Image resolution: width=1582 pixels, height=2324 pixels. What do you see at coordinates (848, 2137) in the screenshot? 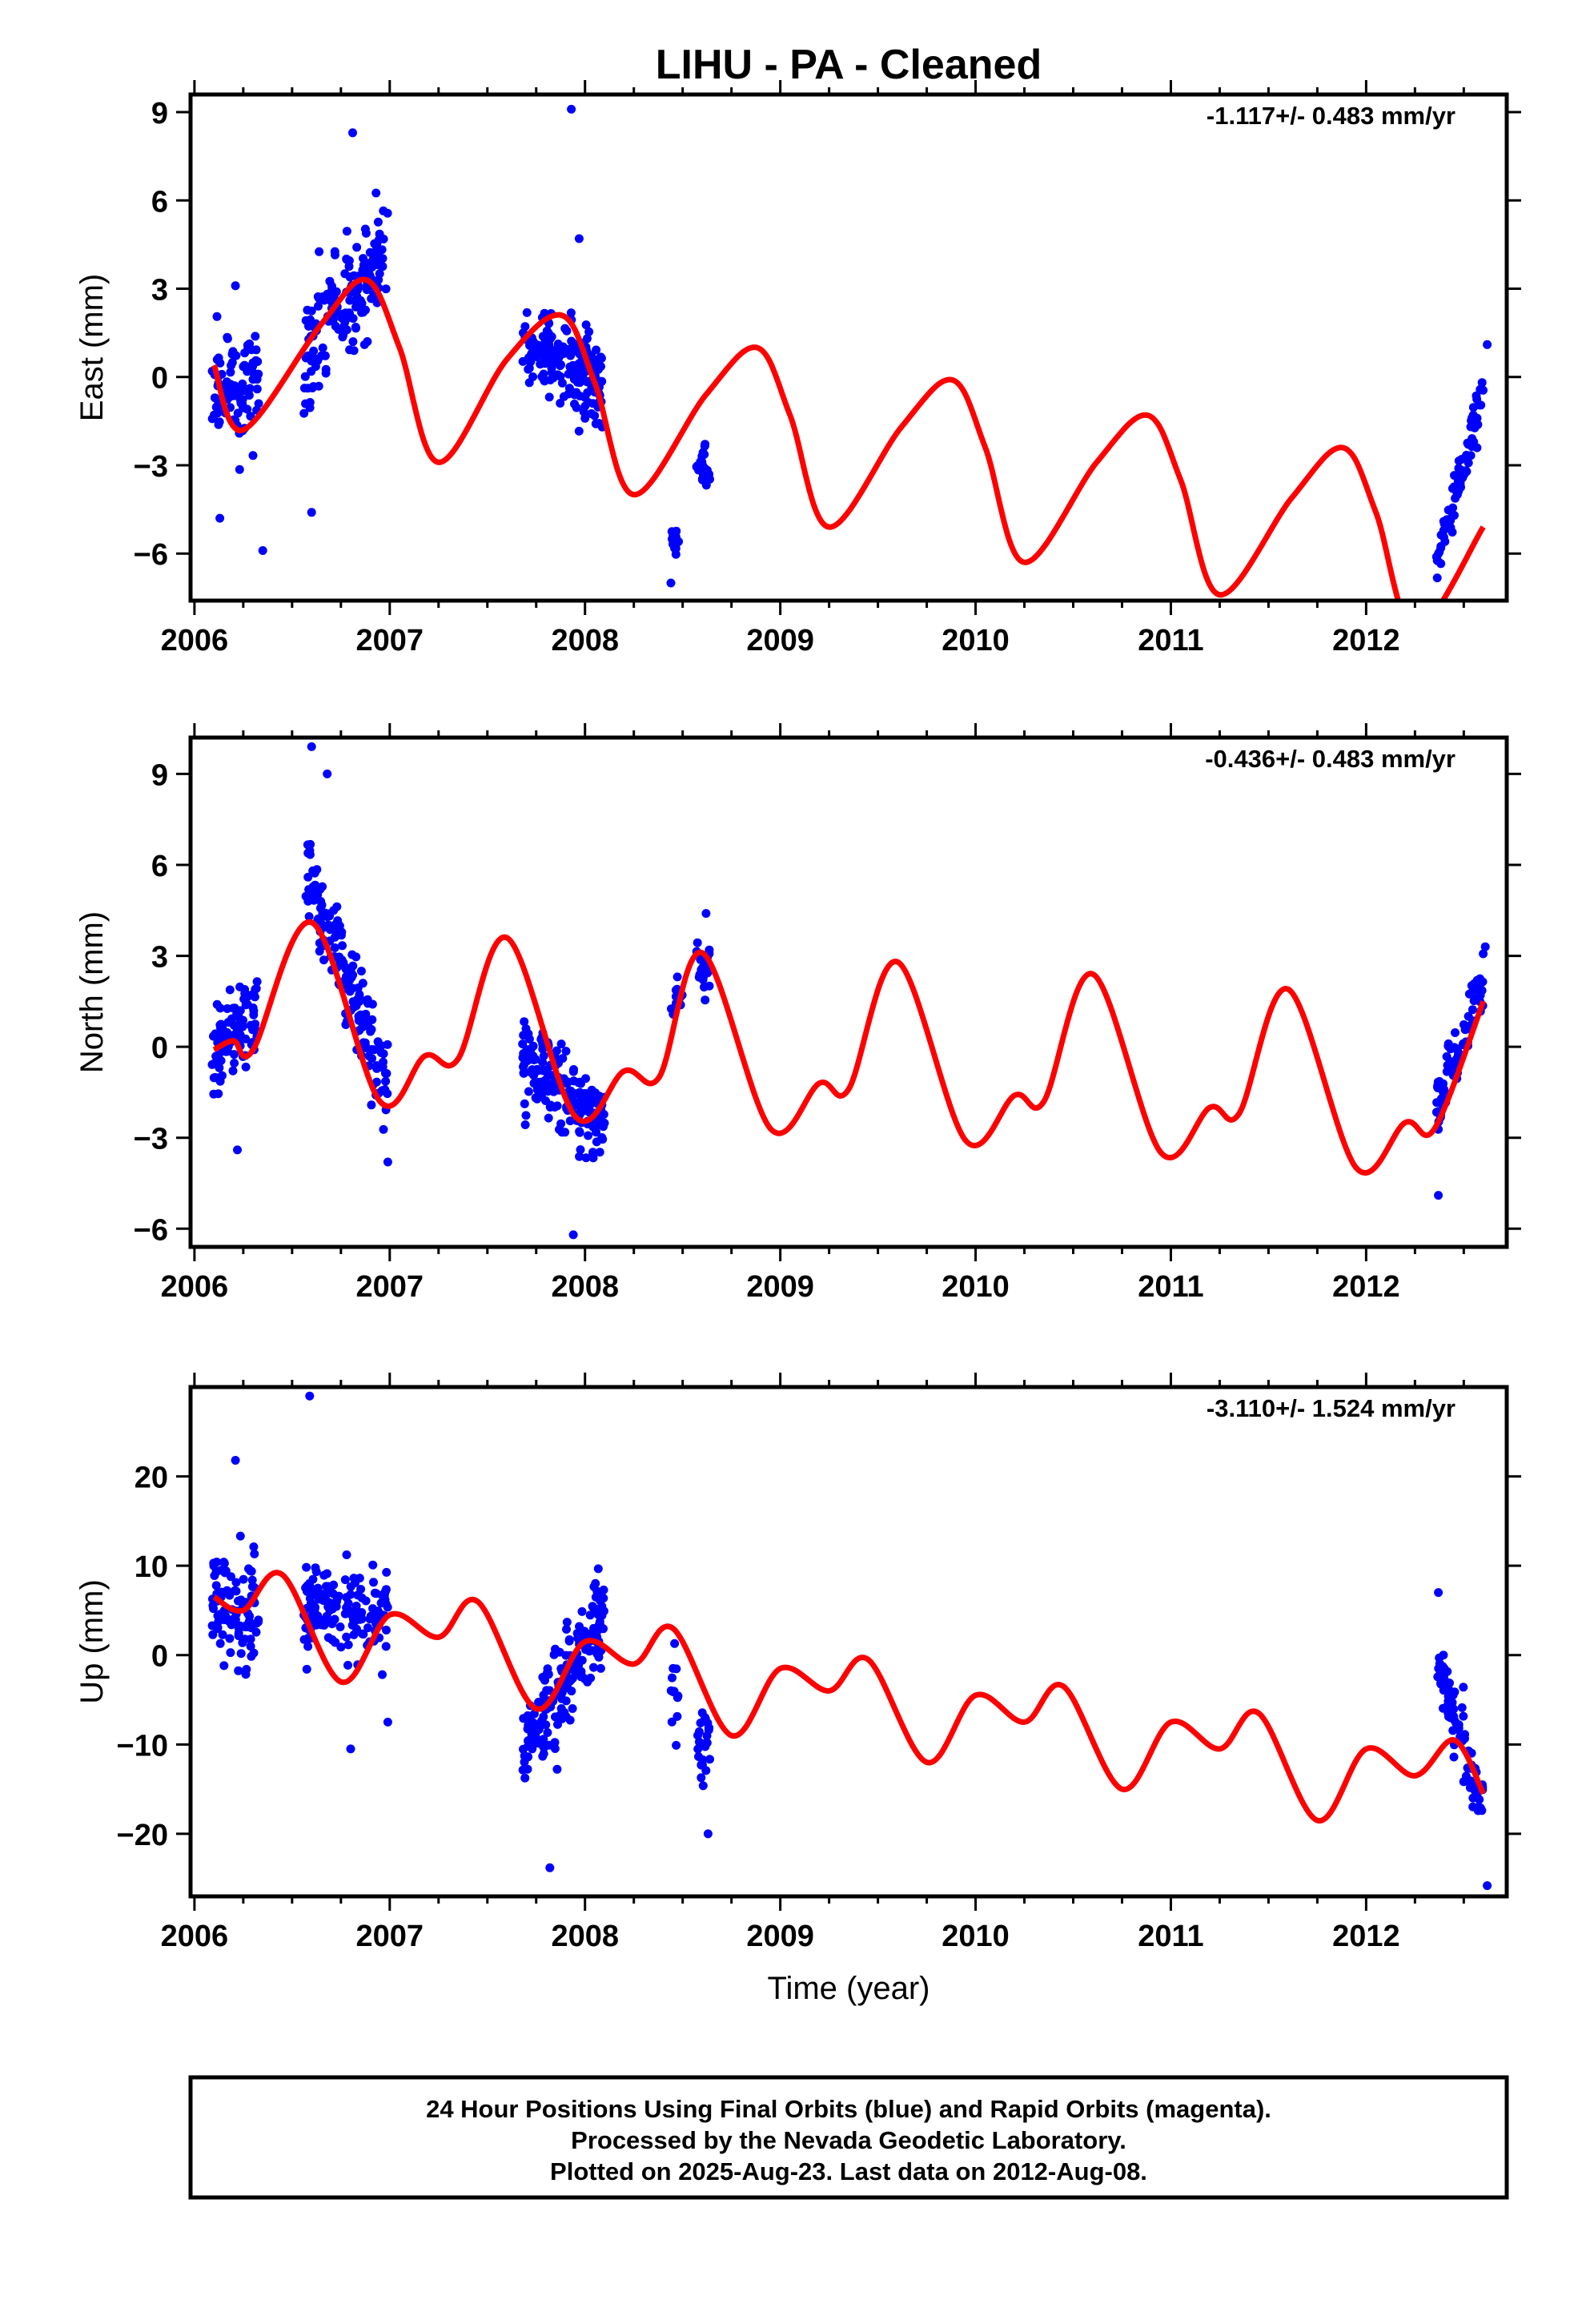
I see `footer-frame` at bounding box center [848, 2137].